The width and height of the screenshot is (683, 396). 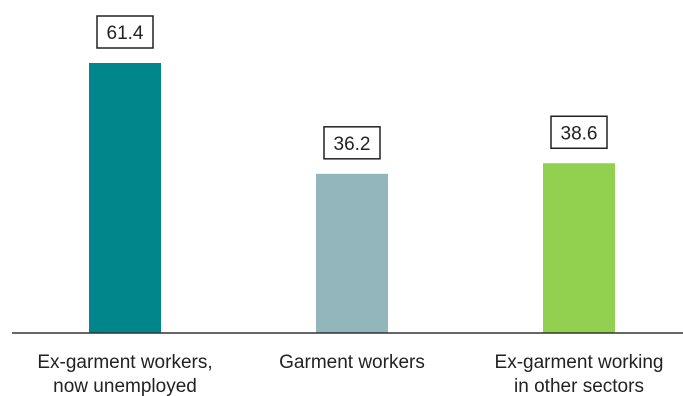 I want to click on data-label-text: 38.6, so click(x=579, y=133).